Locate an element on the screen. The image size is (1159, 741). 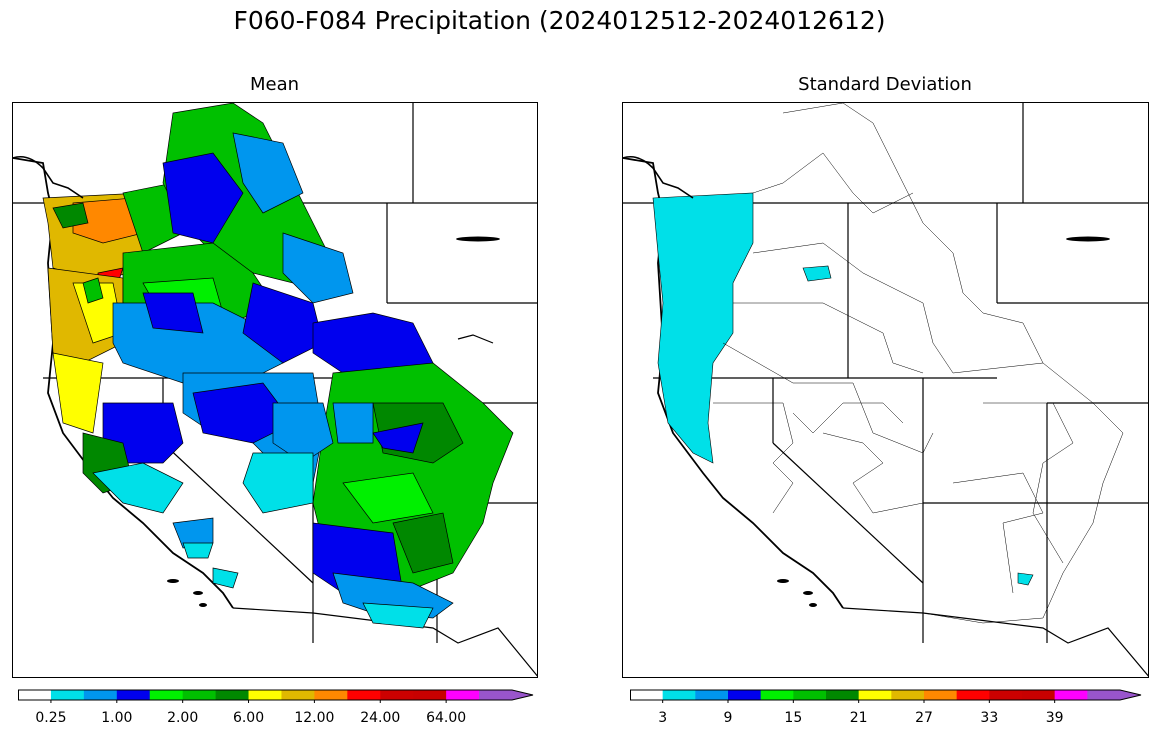
std-colorbar is located at coordinates (886, 696).